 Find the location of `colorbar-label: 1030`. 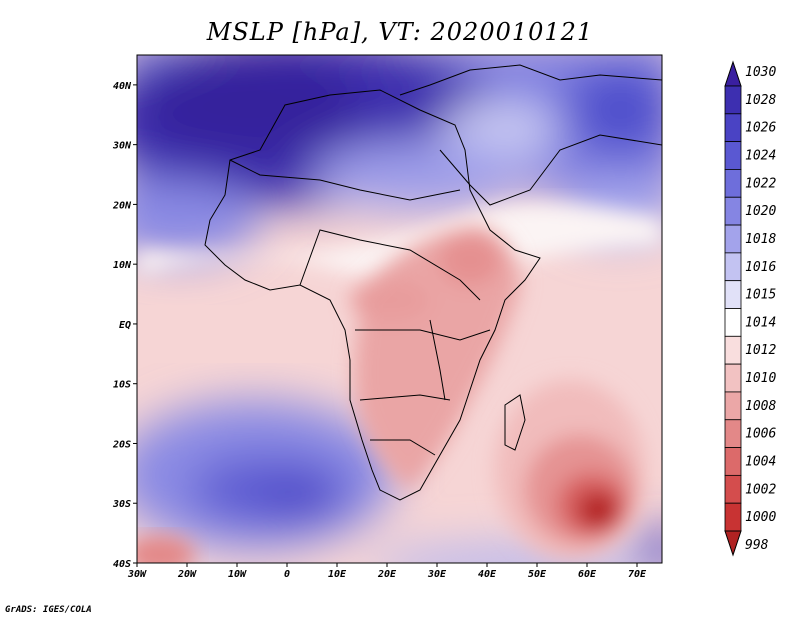

colorbar-label: 1030 is located at coordinates (760, 72).